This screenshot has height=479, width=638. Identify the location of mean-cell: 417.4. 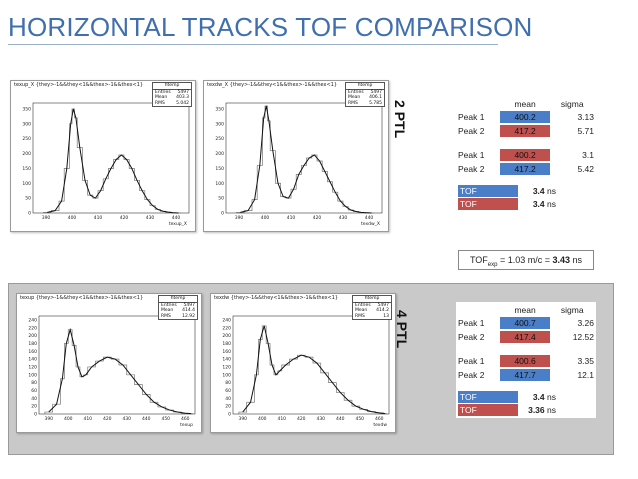
(525, 337).